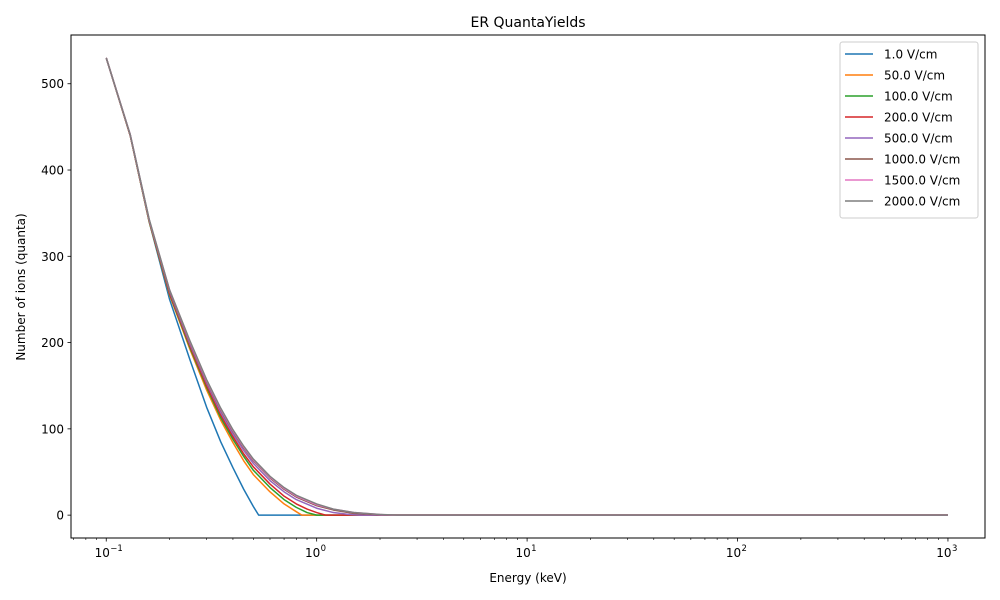  I want to click on x-axis-label: Energy (keV), so click(527, 578).